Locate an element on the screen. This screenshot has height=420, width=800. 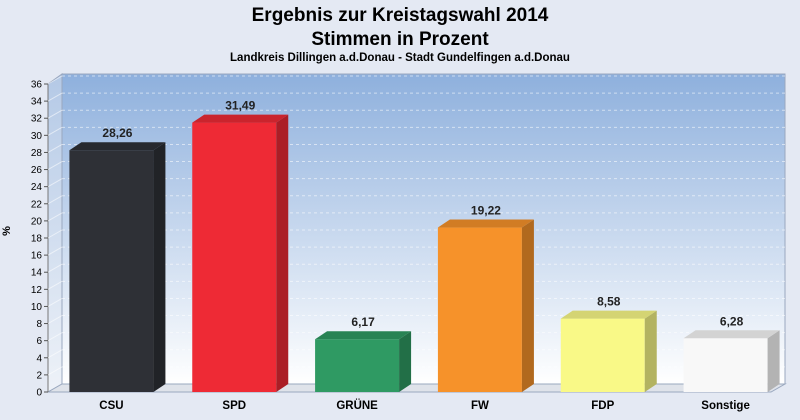
category-label: FDP is located at coordinates (602, 406).